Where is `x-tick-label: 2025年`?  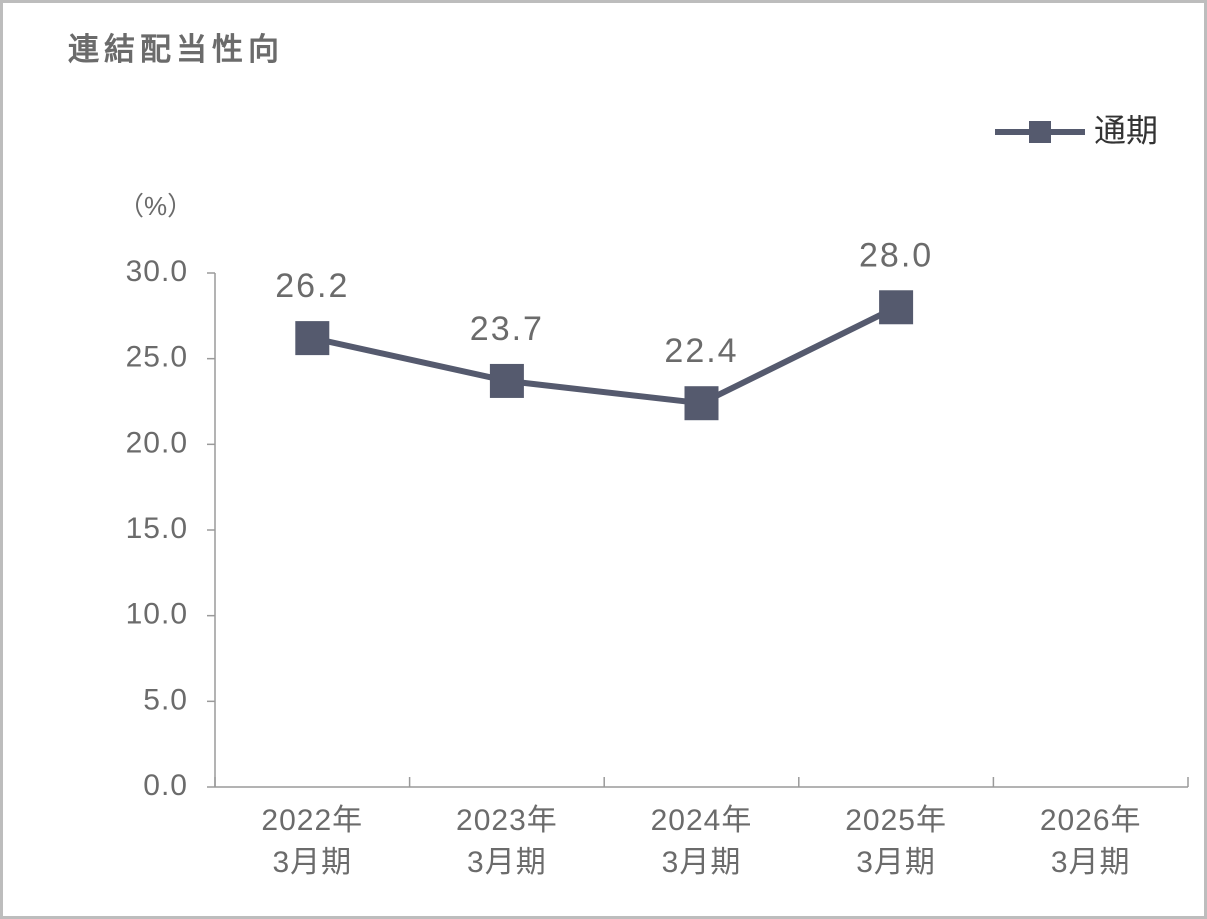 x-tick-label: 2025年 is located at coordinates (896, 820).